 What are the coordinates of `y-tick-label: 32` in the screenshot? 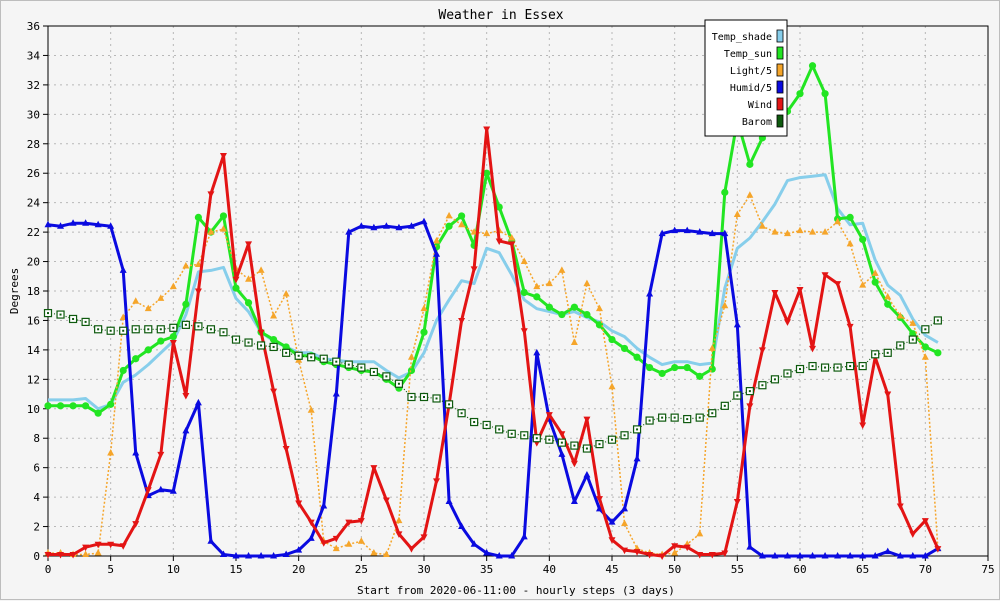 It's located at (33, 85).